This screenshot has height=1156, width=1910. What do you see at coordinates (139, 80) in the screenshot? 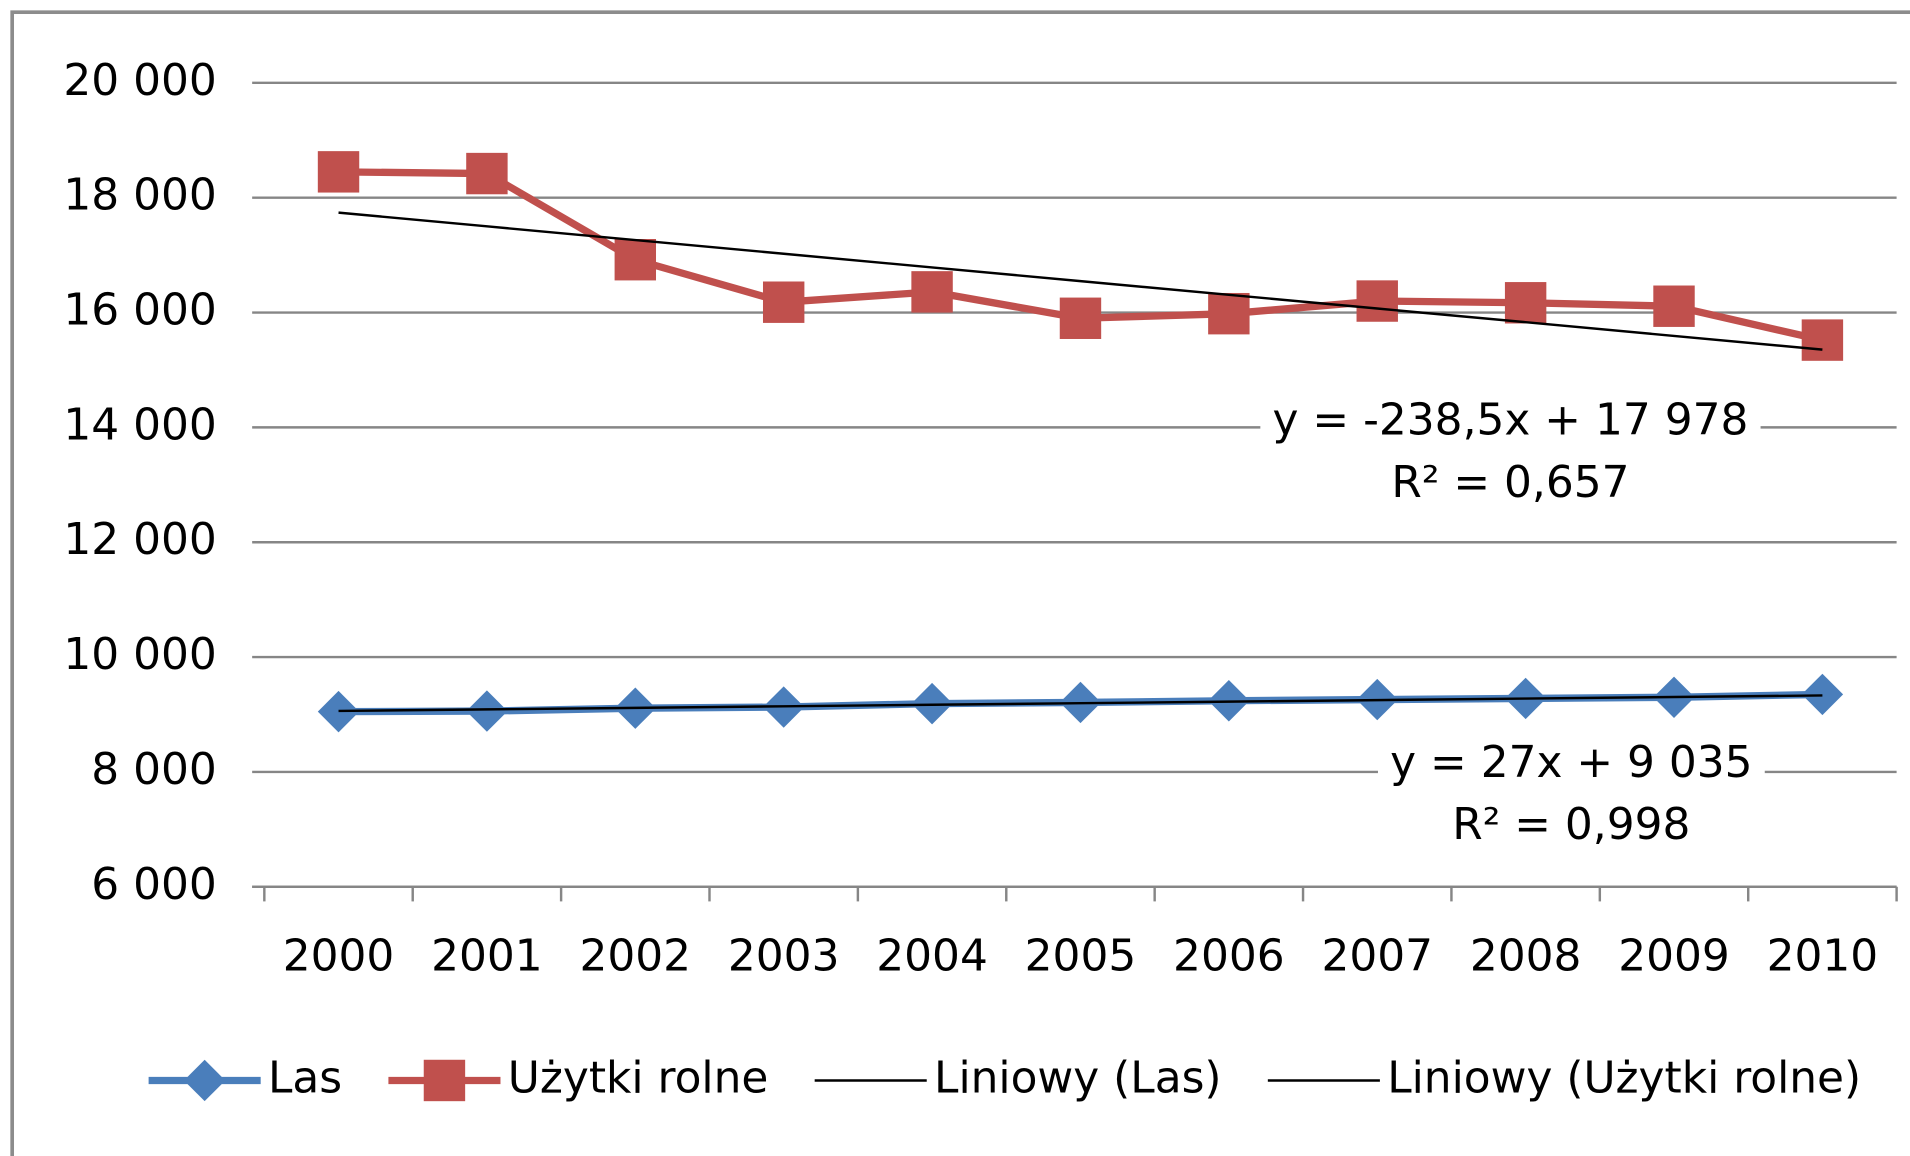
I see `y-tick-label: 20 000` at bounding box center [139, 80].